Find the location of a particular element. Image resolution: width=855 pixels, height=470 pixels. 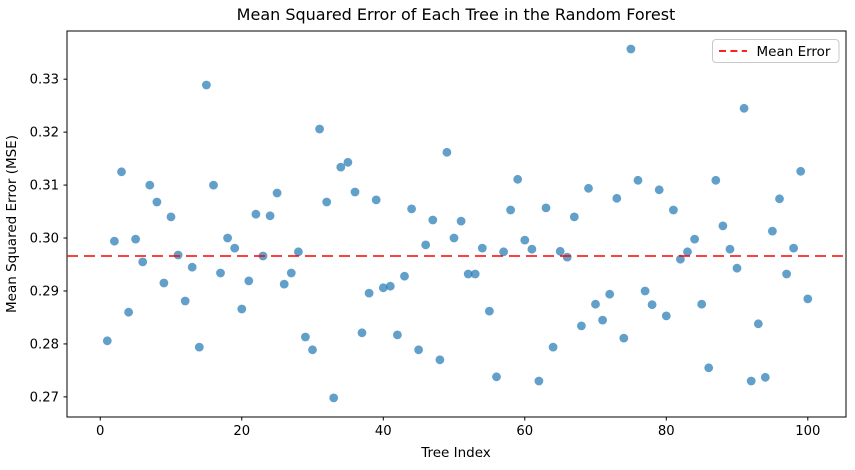

x-tick-label: 20 is located at coordinates (241, 431).